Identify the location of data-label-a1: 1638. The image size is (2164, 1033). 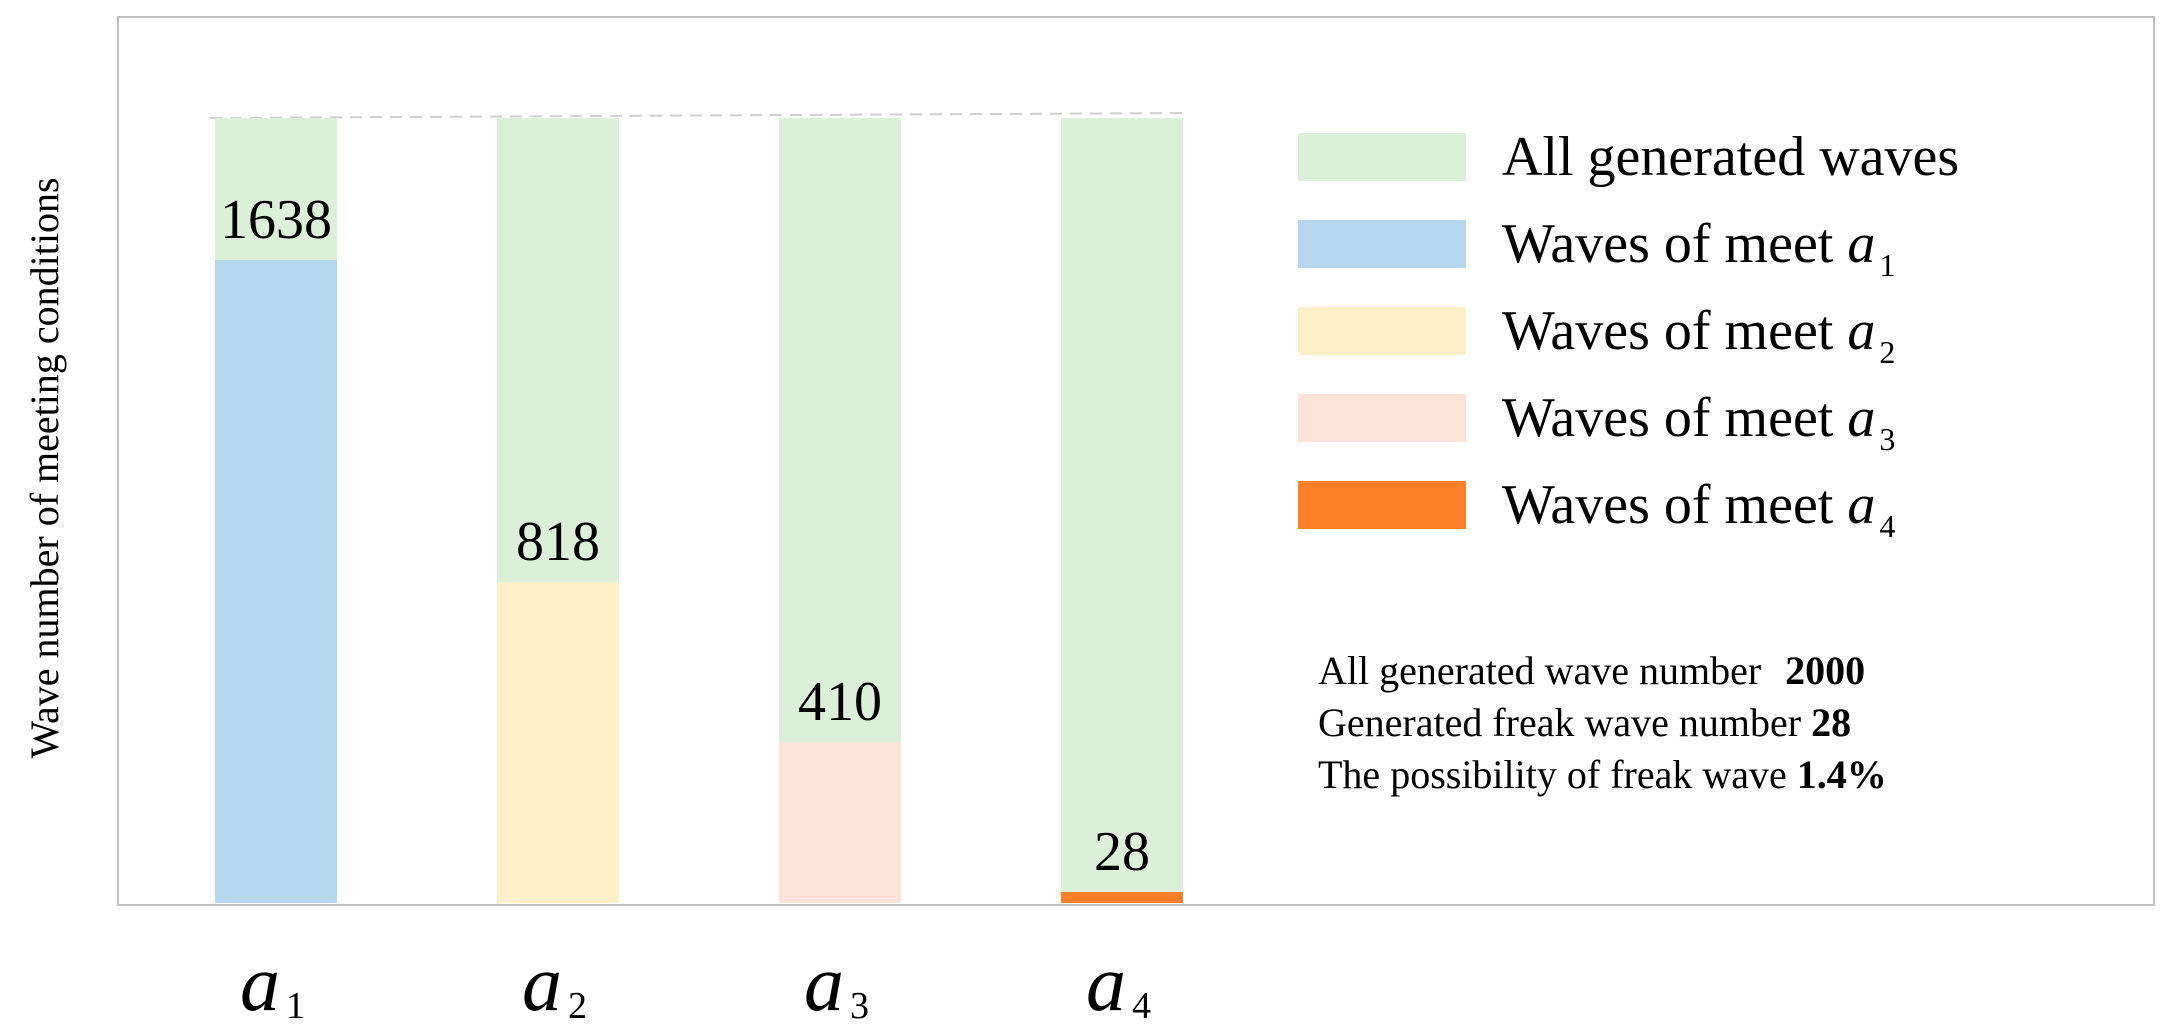
(276, 220).